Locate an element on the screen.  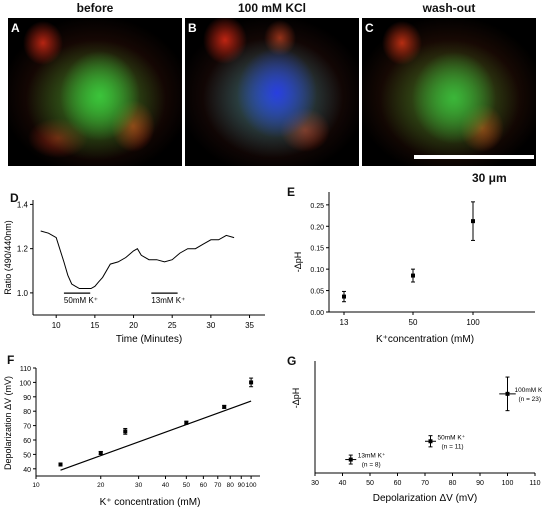
g-x-tick-label: 30 is located at coordinates (315, 483).